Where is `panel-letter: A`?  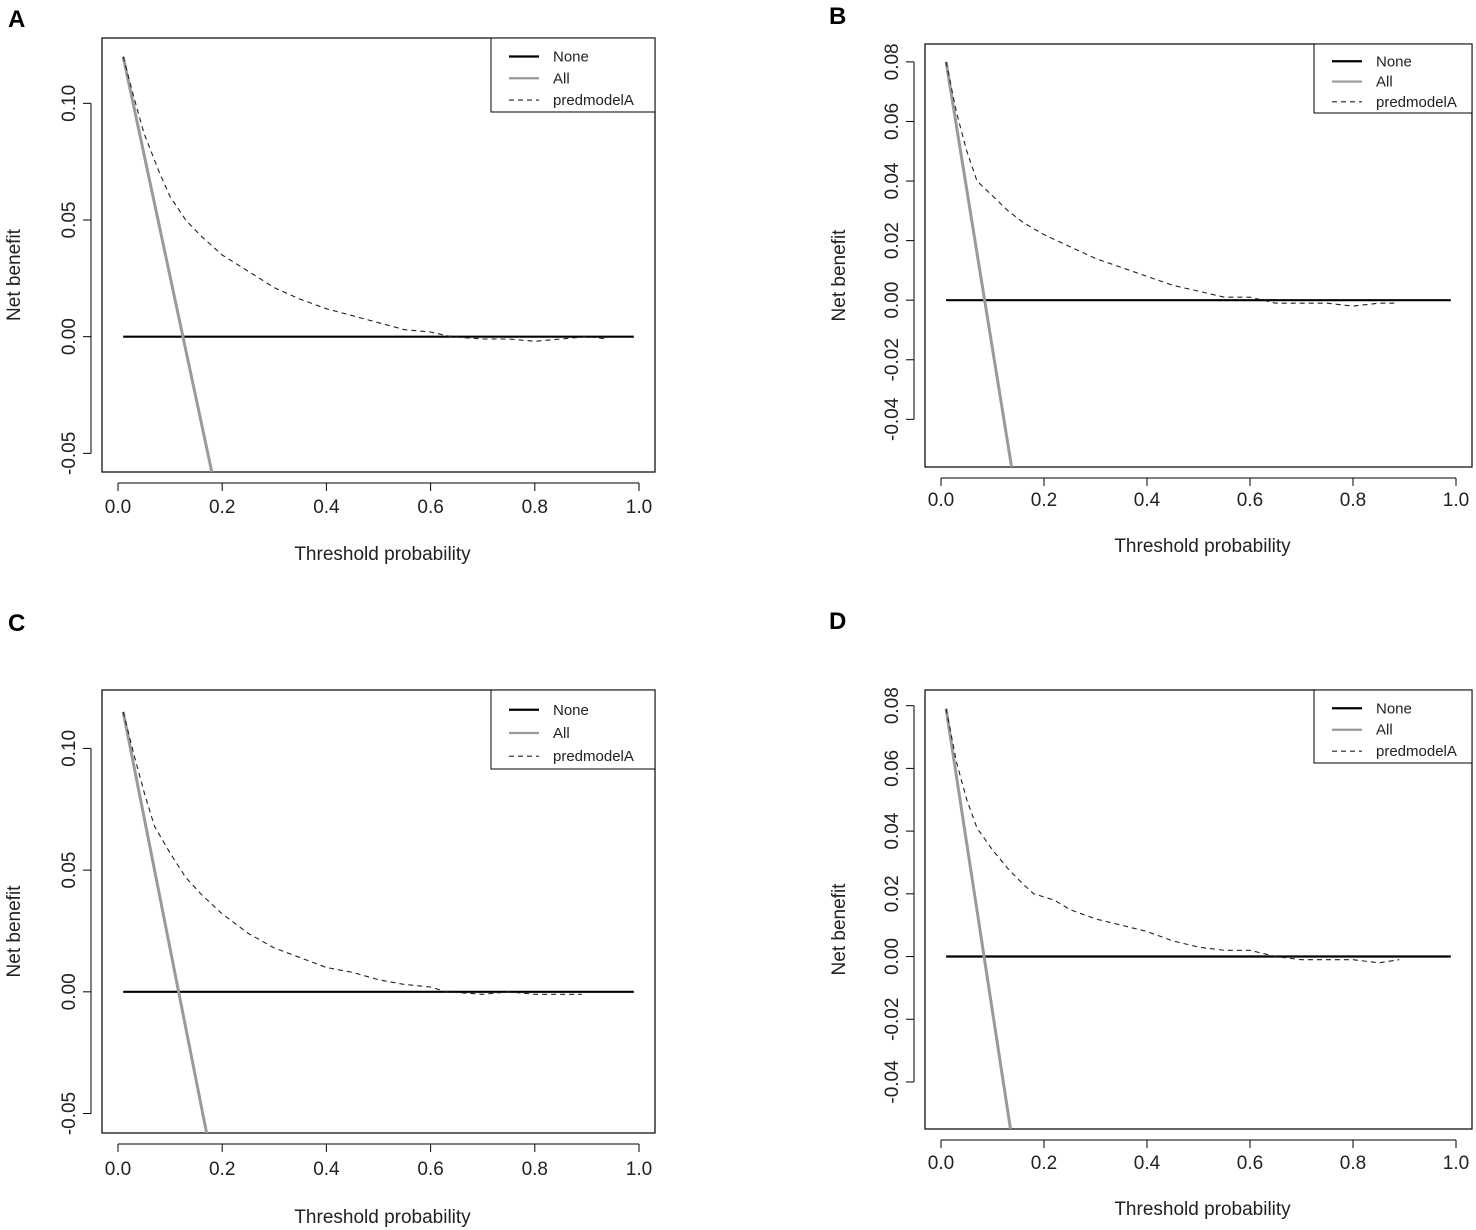 panel-letter: A is located at coordinates (16, 19).